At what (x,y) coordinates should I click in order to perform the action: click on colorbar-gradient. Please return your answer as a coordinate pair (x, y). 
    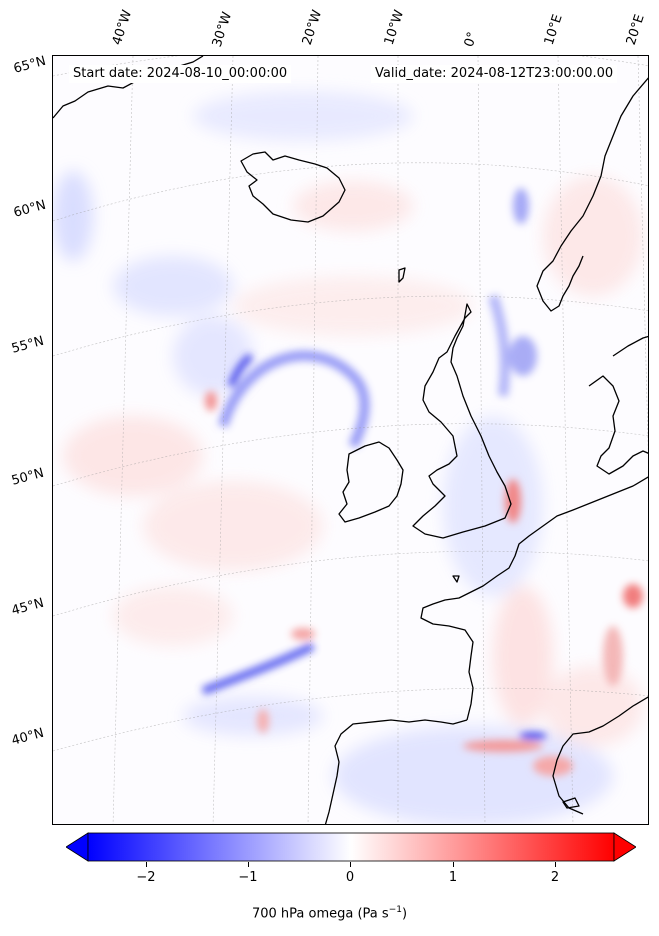
    Looking at the image, I should click on (351, 847).